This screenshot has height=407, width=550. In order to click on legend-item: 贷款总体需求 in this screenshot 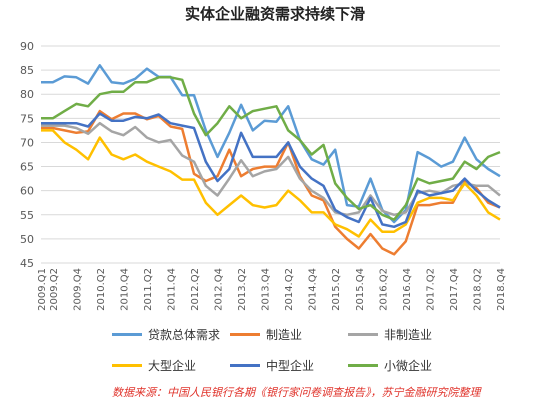, I will do `click(171, 335)`.